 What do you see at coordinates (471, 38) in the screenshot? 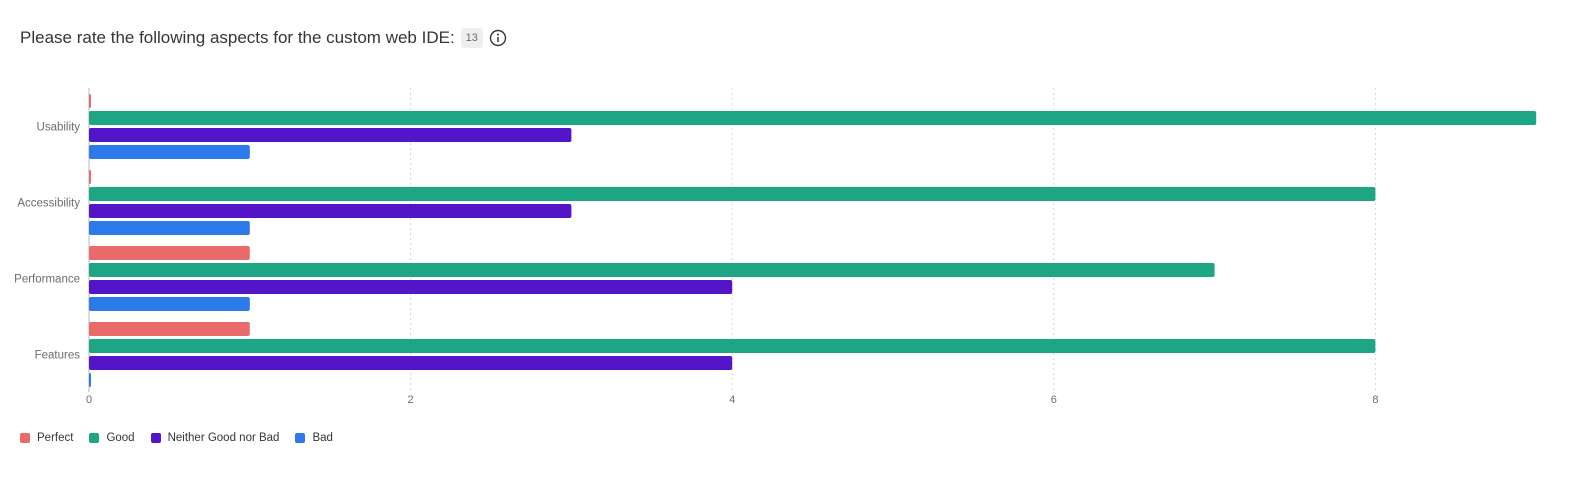
I see `response-count-badge: 13` at bounding box center [471, 38].